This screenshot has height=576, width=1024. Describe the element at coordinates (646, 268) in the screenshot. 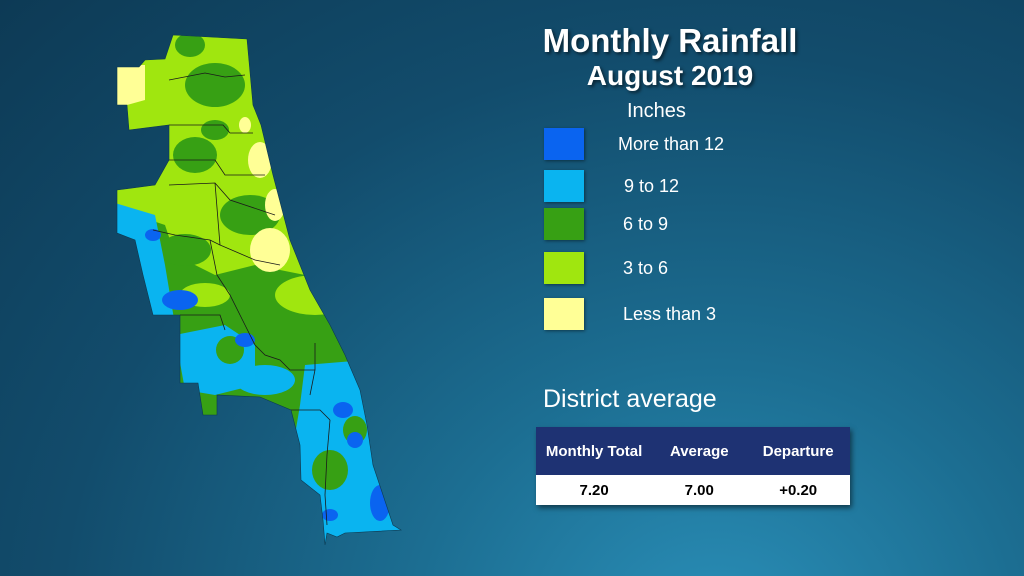

I see `legend-label: 3 to 6` at that location.